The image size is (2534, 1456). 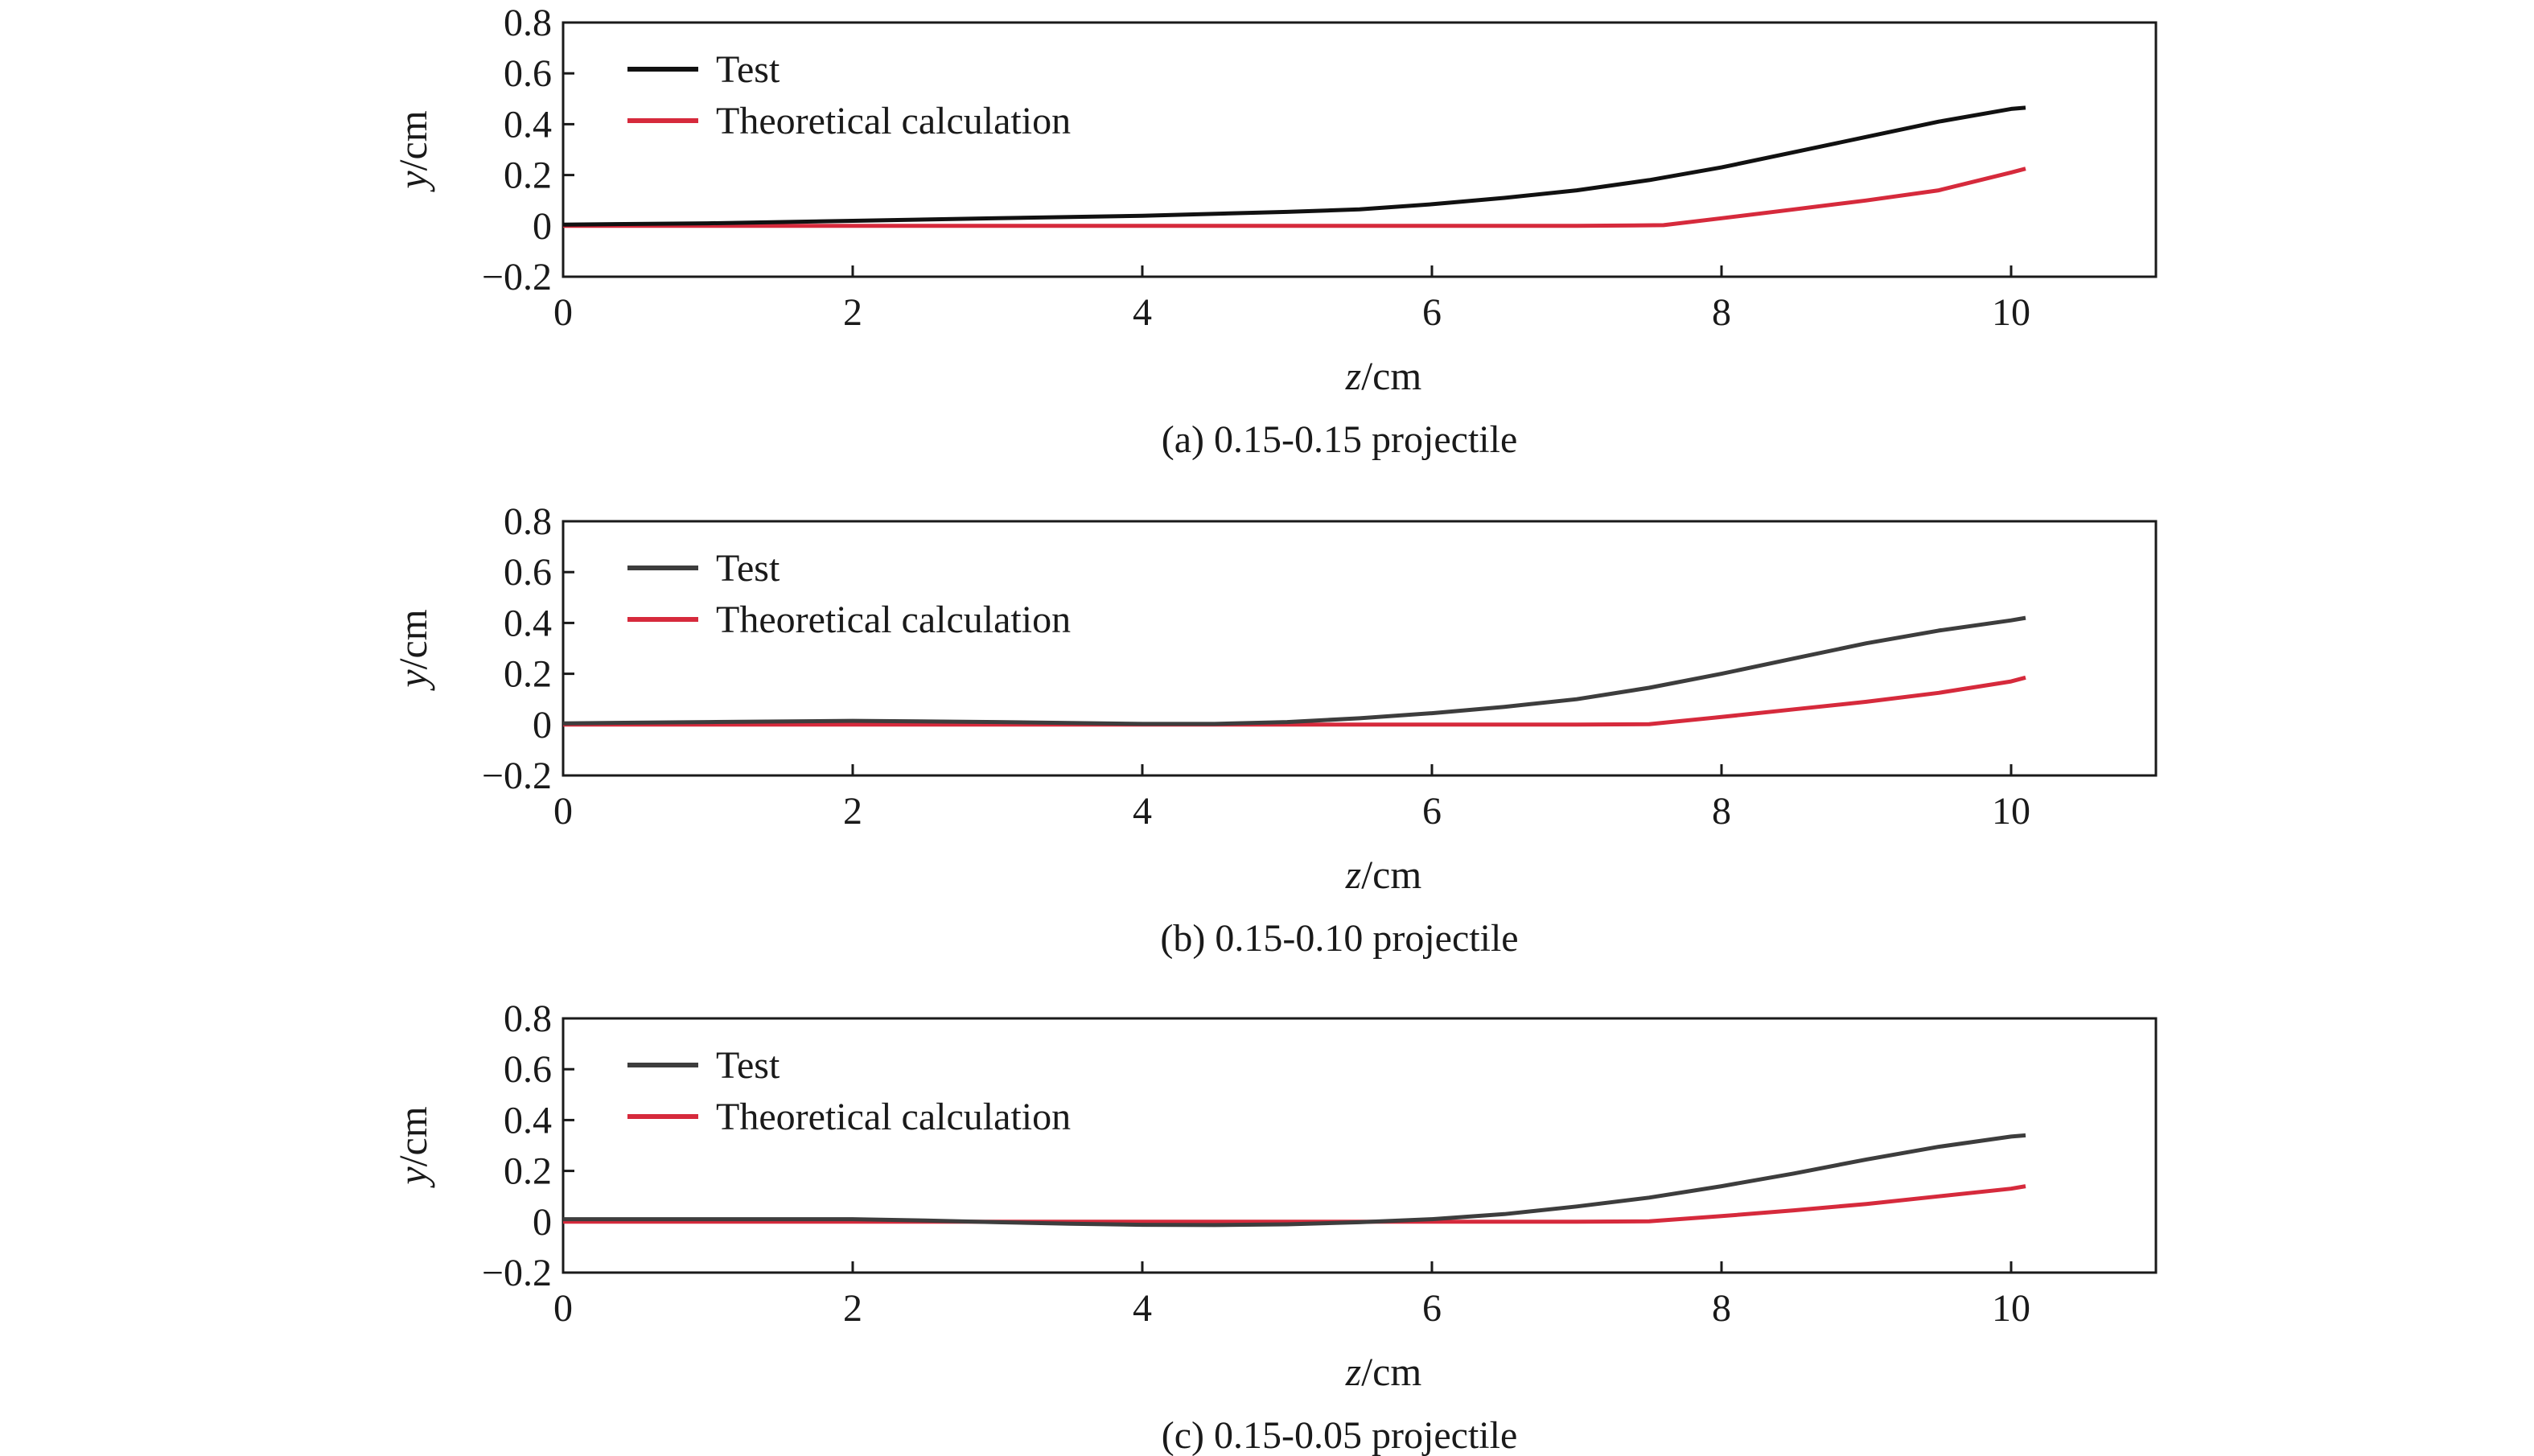 What do you see at coordinates (1340, 440) in the screenshot?
I see `panel-caption: (a) 0.15-0.15 projectile` at bounding box center [1340, 440].